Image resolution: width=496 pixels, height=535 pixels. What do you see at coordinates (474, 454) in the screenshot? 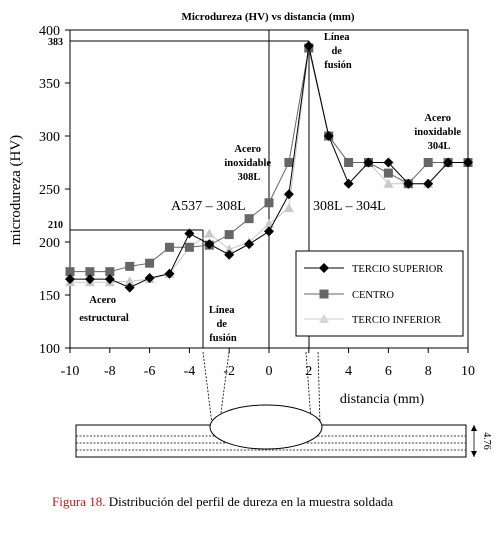
I see `thickness-arrow-bottom` at bounding box center [474, 454].